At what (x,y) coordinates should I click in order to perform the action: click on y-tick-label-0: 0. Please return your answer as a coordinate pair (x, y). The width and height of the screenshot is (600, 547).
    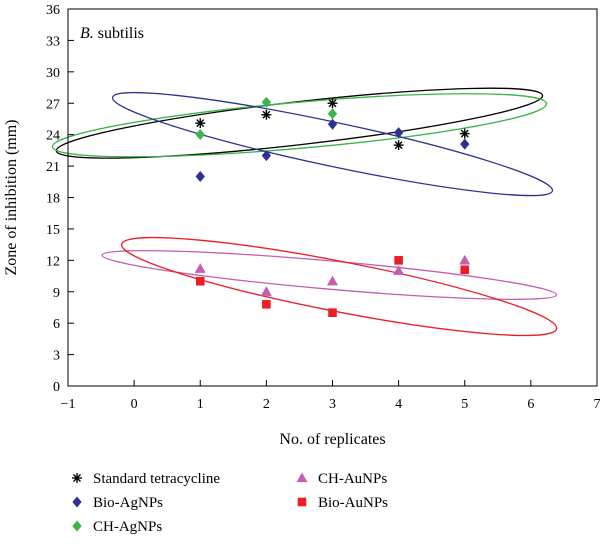
    Looking at the image, I should click on (56, 387).